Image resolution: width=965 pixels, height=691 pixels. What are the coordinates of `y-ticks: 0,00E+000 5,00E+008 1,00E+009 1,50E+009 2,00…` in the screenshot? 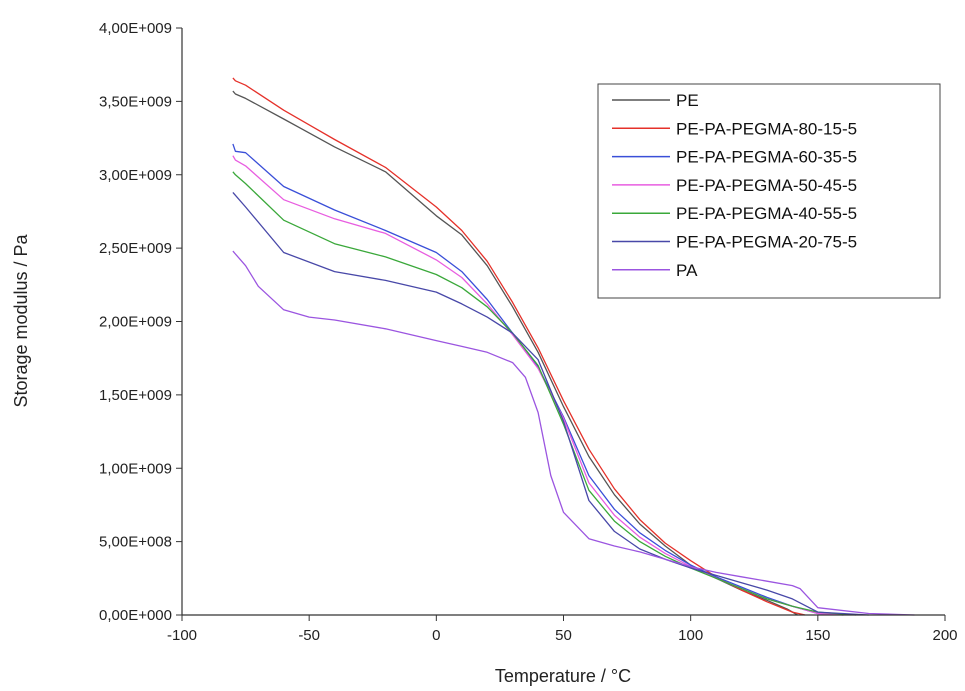 It's located at (140, 322).